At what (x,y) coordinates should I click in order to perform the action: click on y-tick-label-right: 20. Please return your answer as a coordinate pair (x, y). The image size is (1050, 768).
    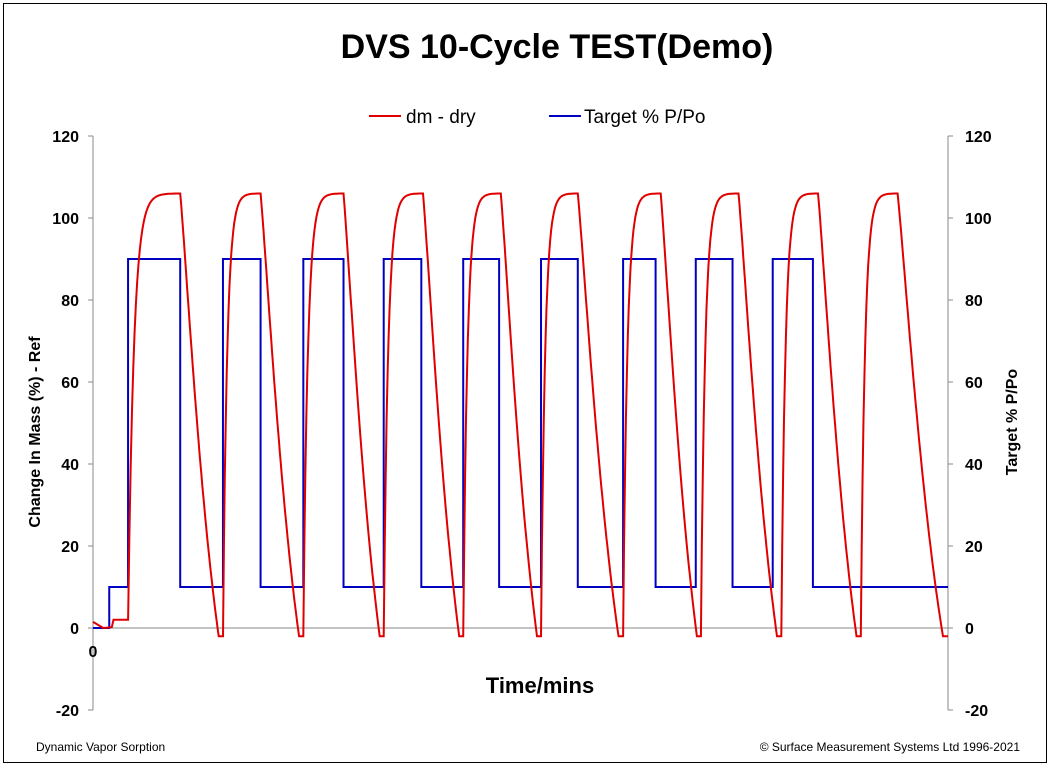
    Looking at the image, I should click on (974, 547).